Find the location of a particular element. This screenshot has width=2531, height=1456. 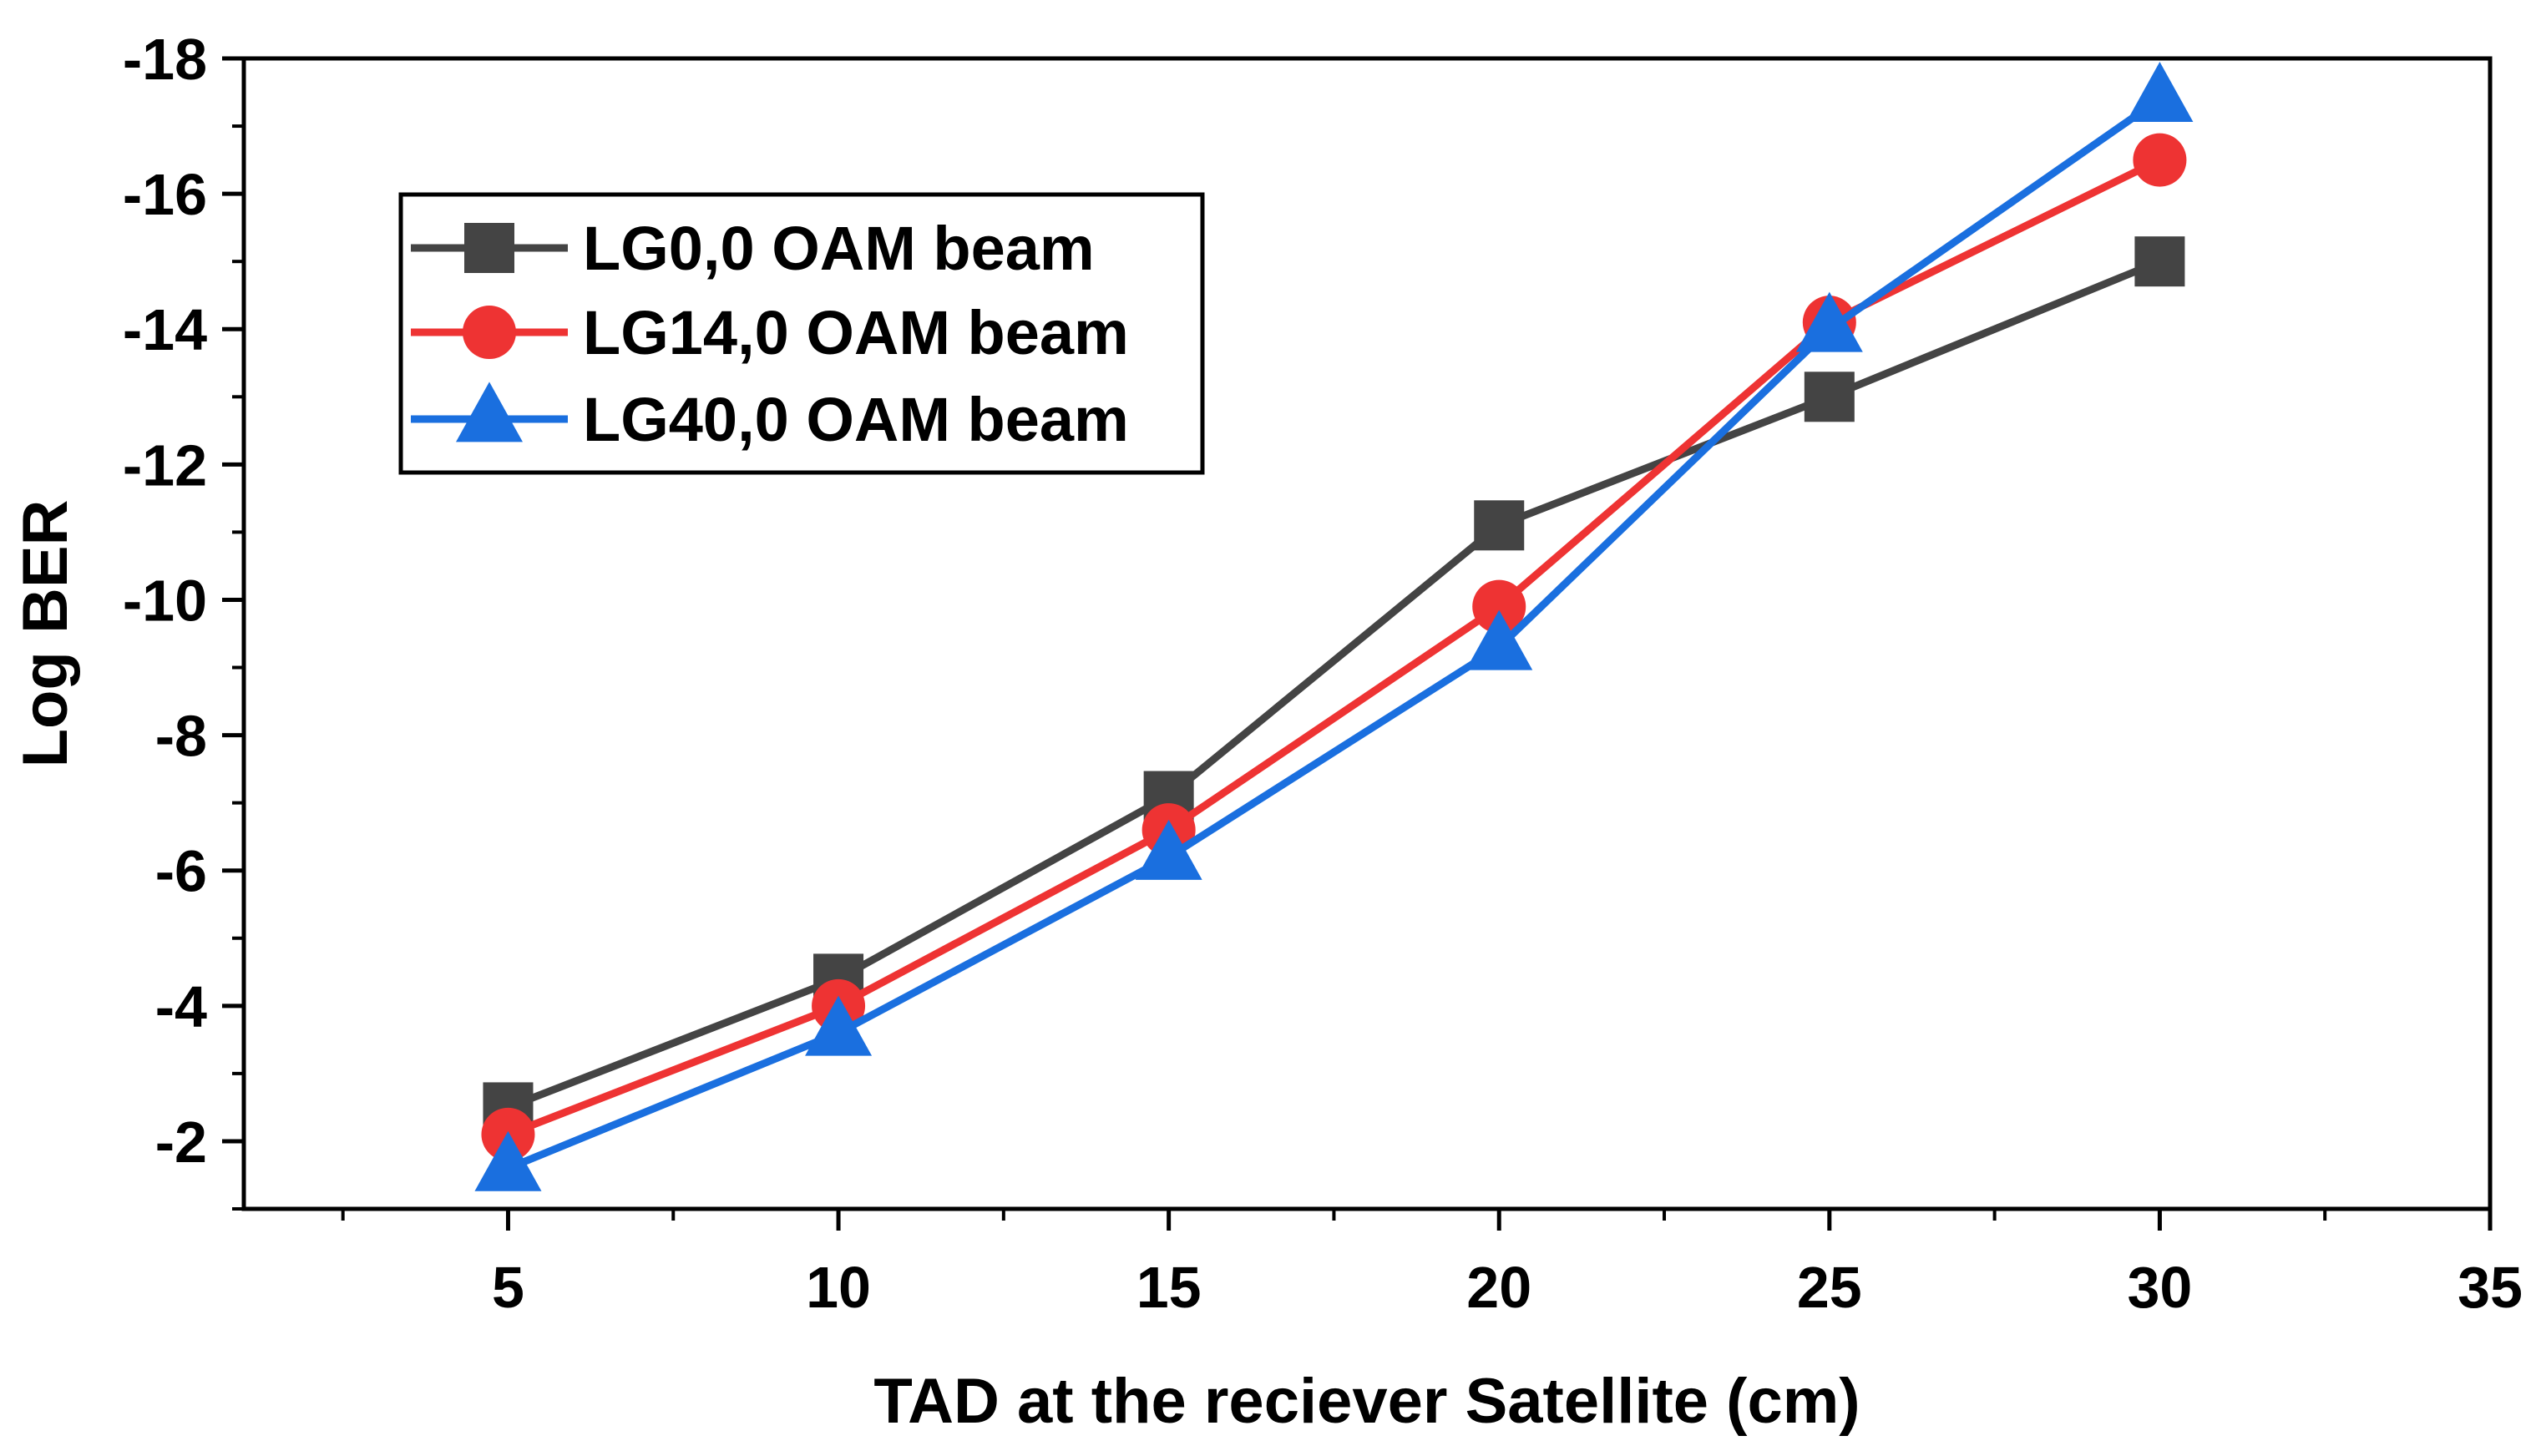

legend-label: LG0,0 OAM beam is located at coordinates (839, 248).